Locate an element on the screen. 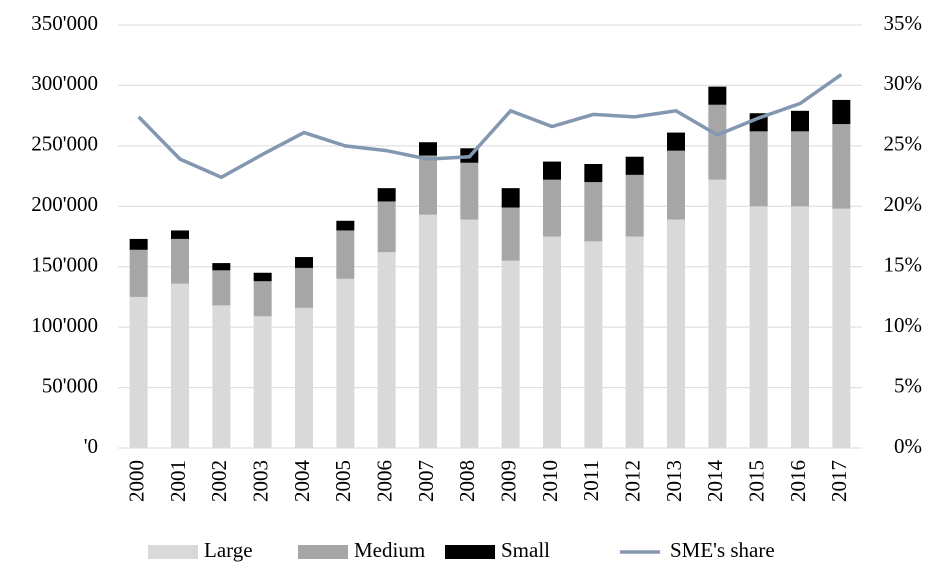 This screenshot has height=567, width=939. x-tick-label: 2004 is located at coordinates (302, 481).